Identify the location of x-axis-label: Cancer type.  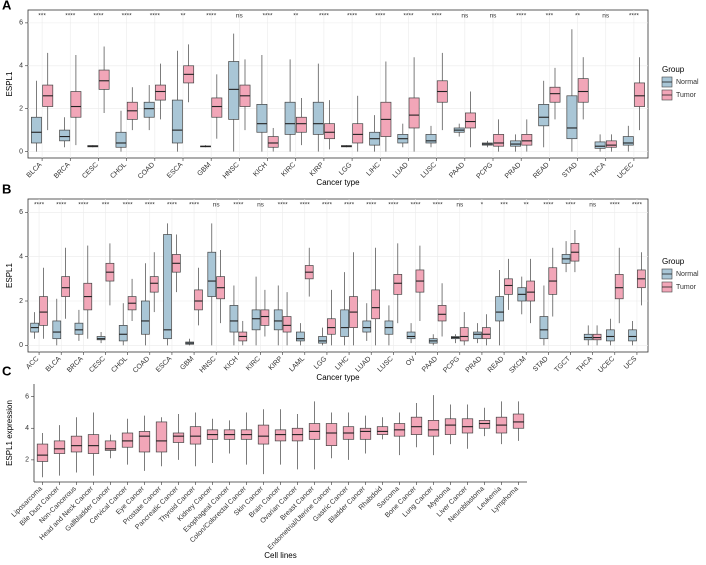
(338, 182).